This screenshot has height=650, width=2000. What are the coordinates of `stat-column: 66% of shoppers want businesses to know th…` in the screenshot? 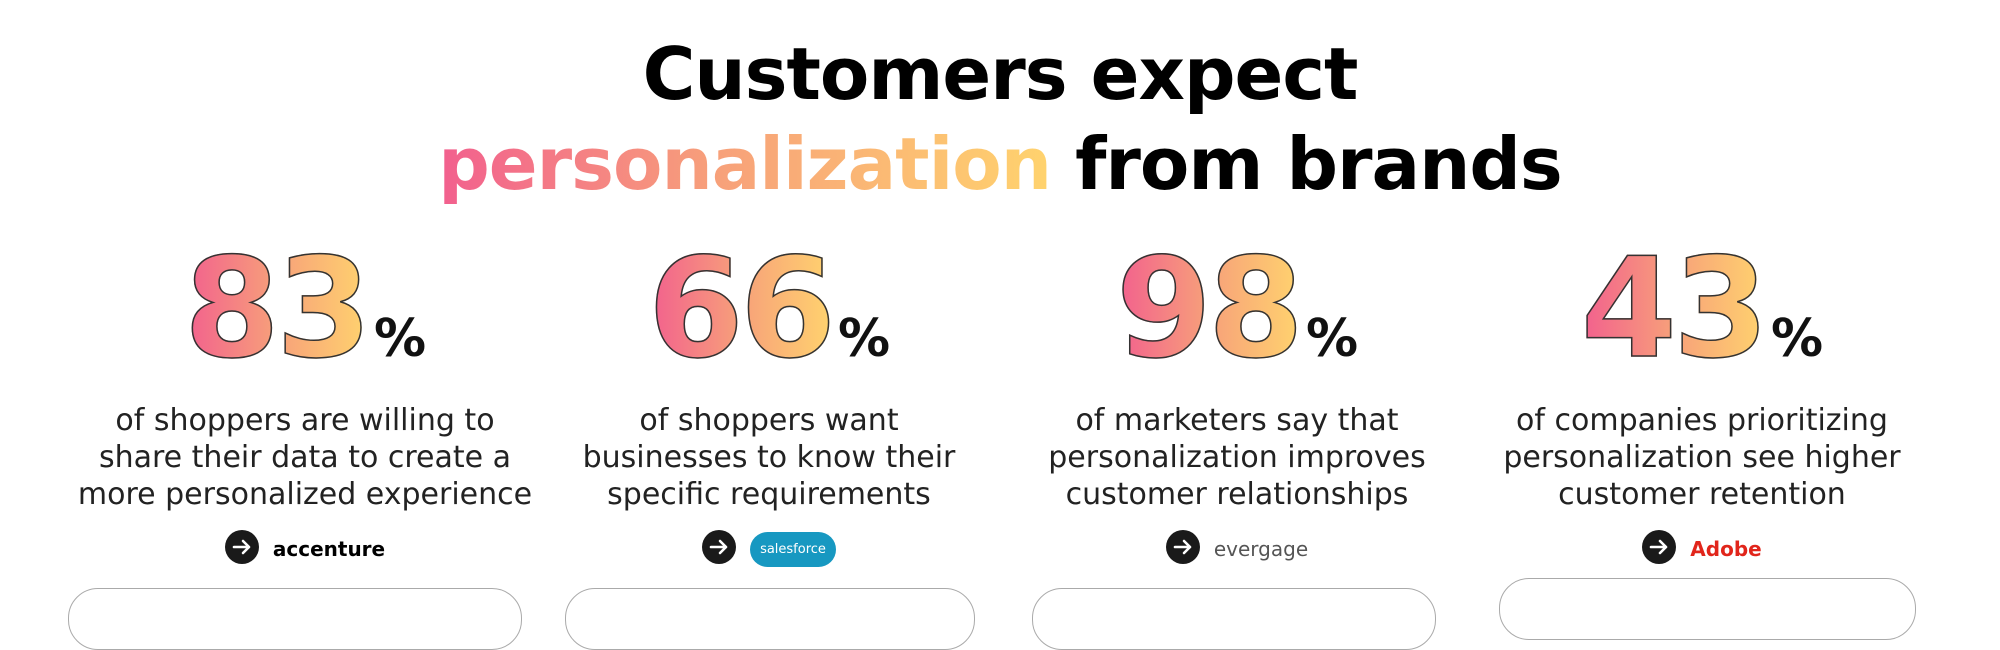 It's located at (769, 398).